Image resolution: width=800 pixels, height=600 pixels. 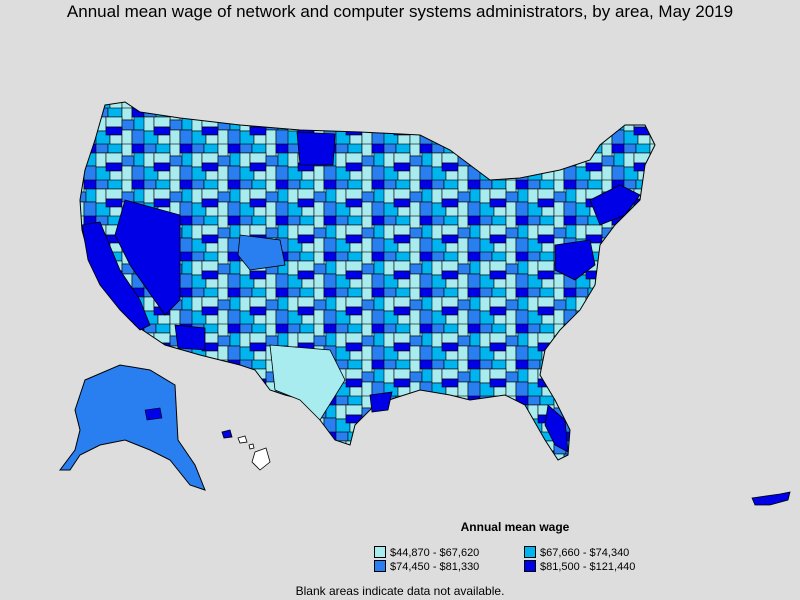 I want to click on alaska-hotspot, so click(x=153, y=414).